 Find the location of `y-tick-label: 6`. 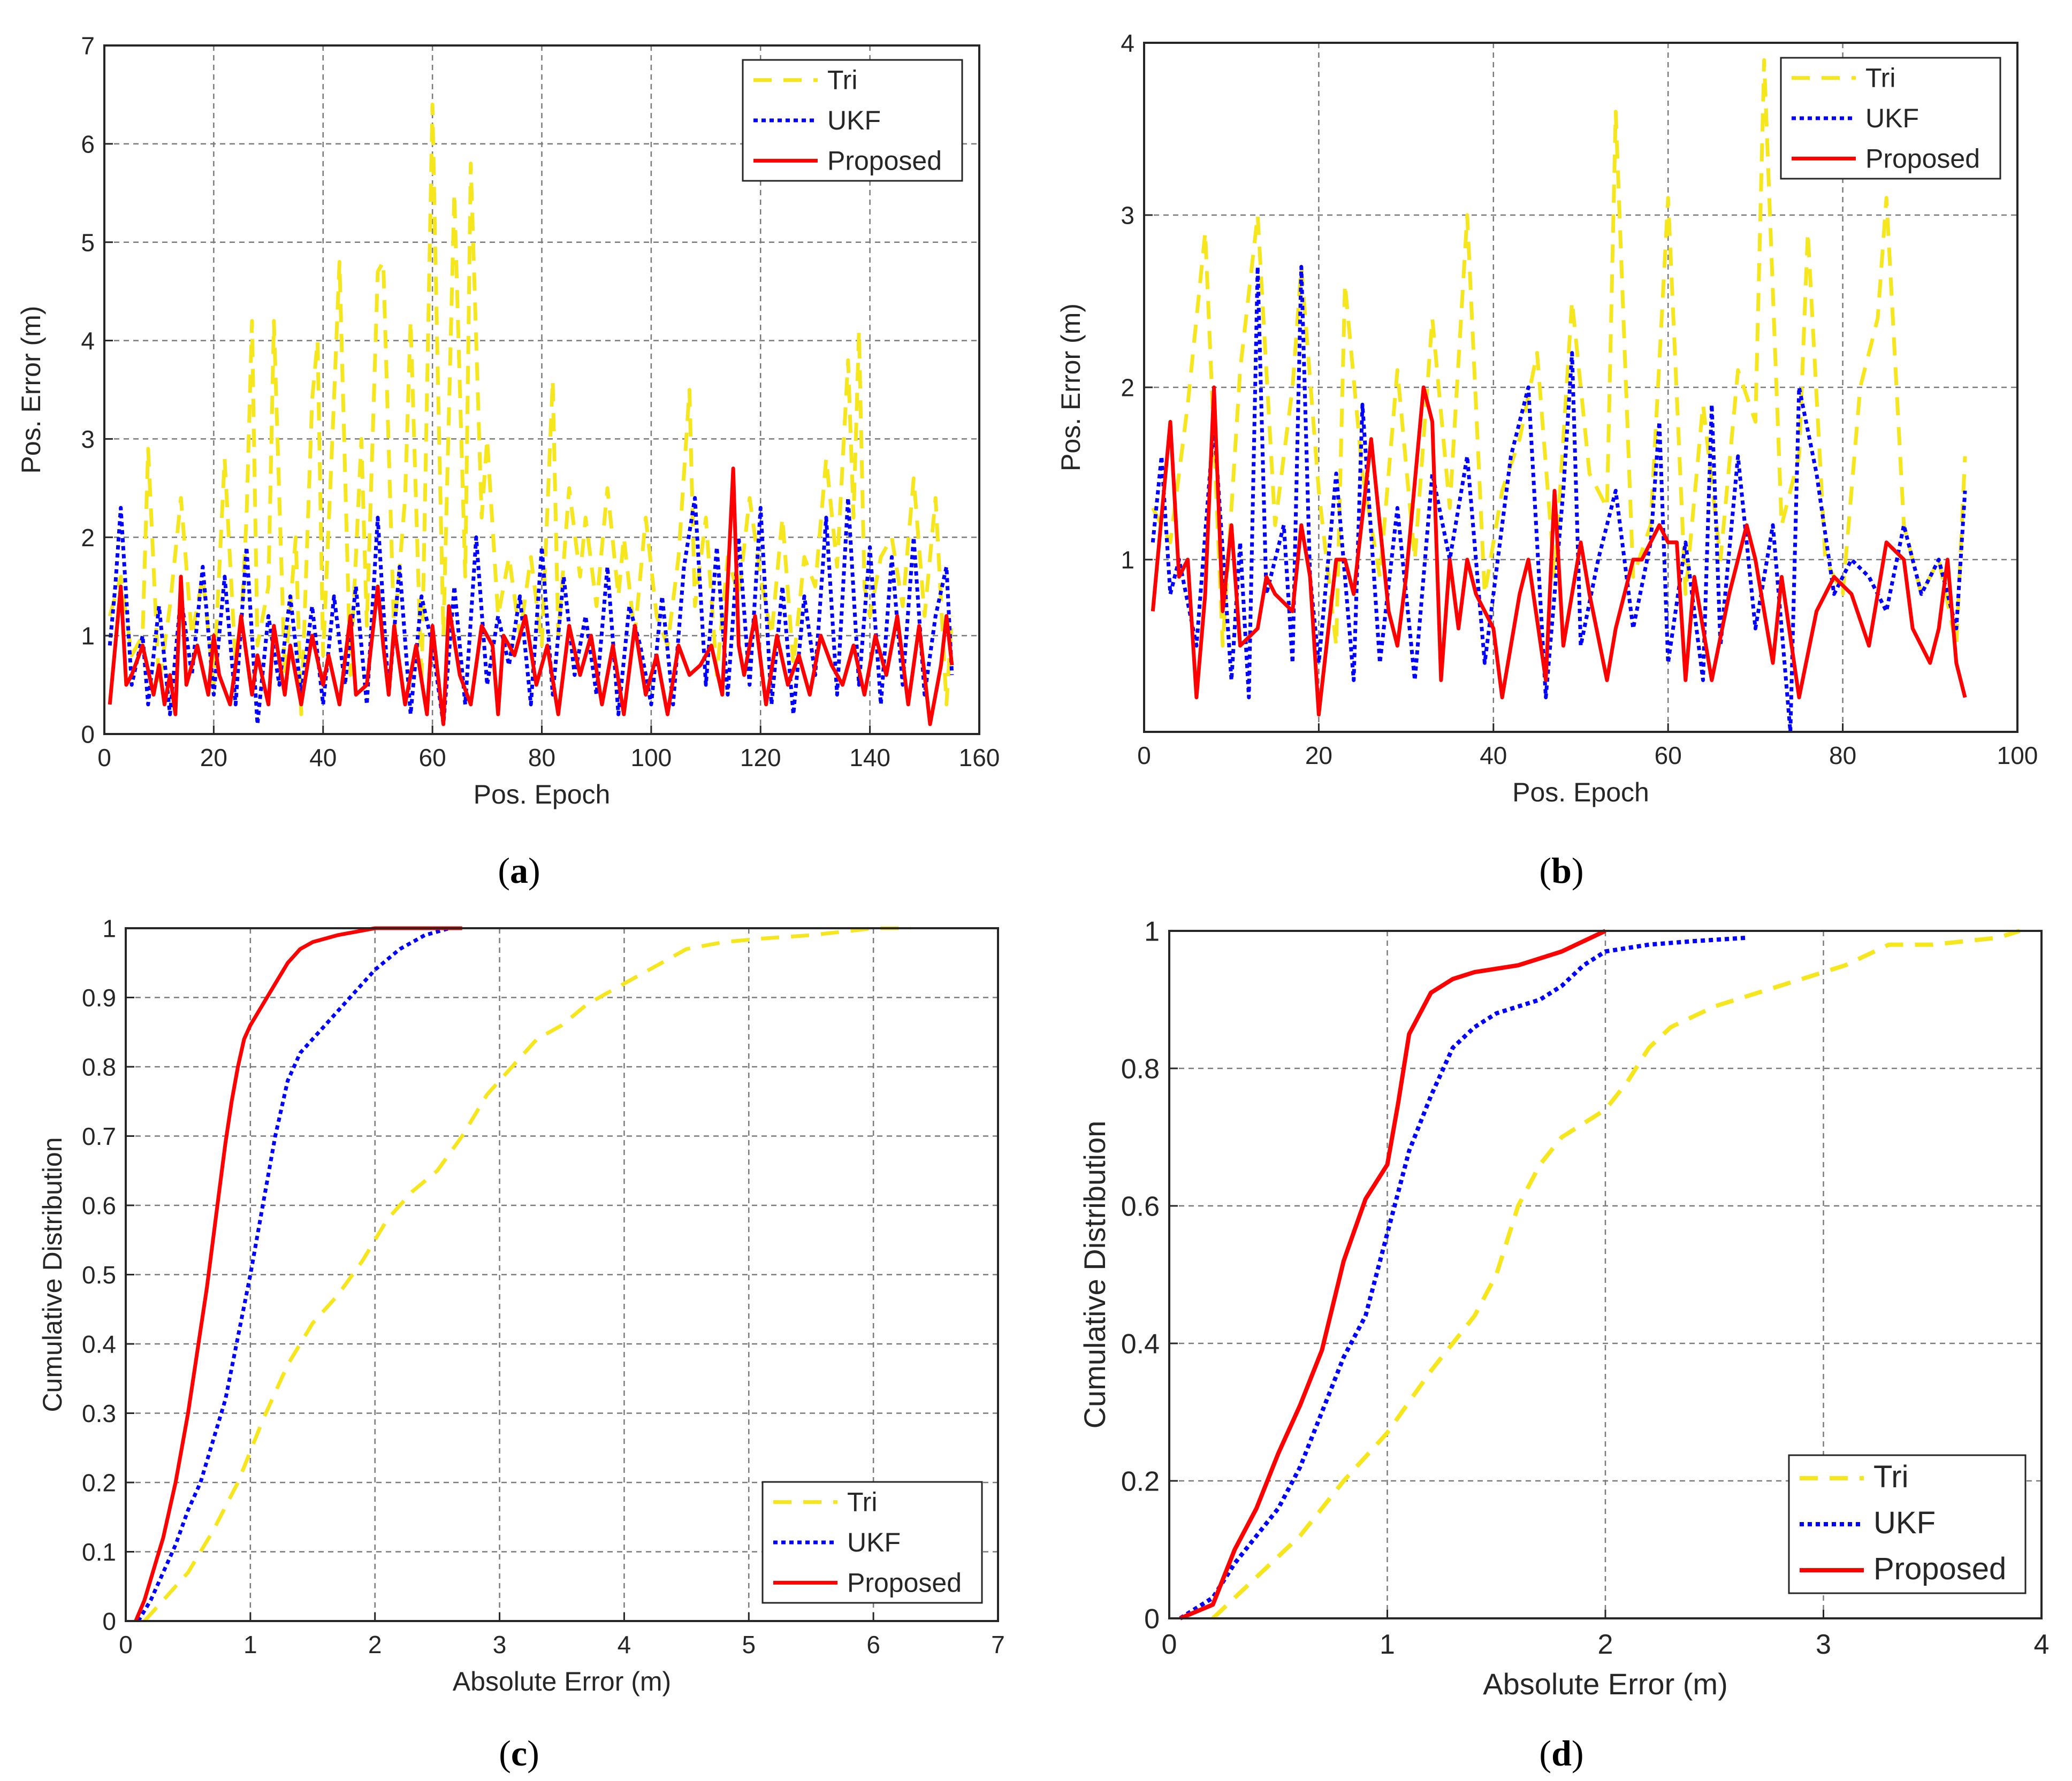

y-tick-label: 6 is located at coordinates (88, 144).